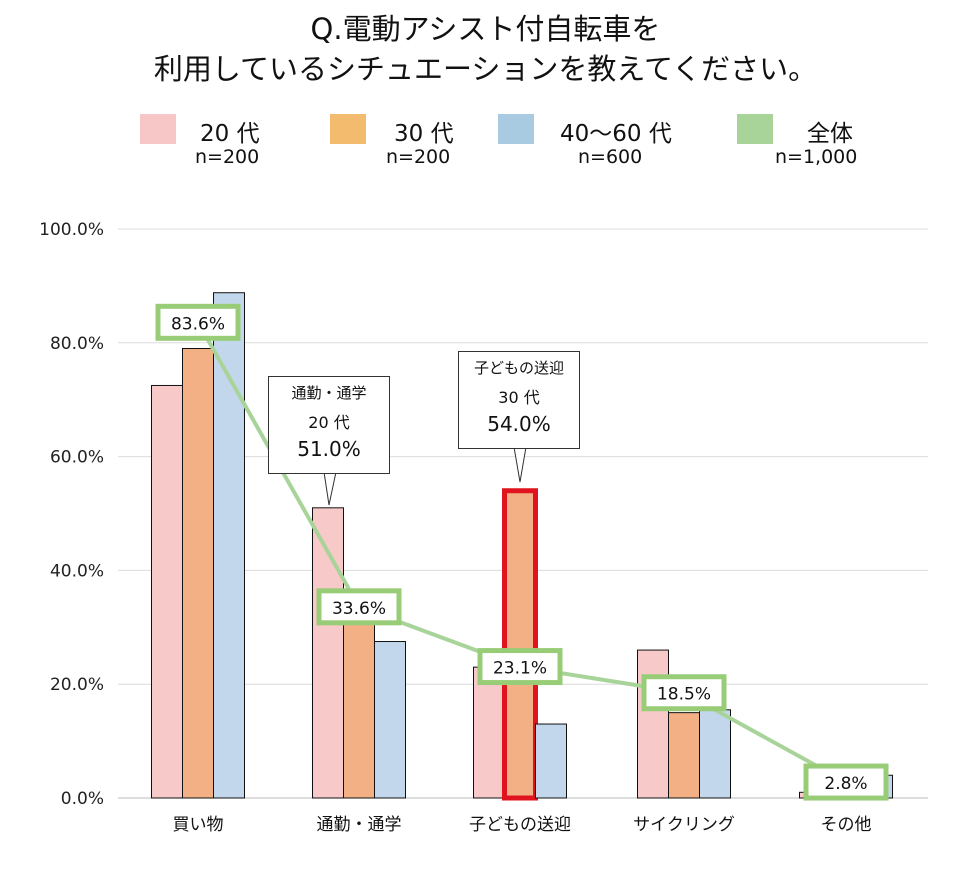 The height and width of the screenshot is (890, 971). What do you see at coordinates (77, 344) in the screenshot?
I see `y-tick-label: 80.0%` at bounding box center [77, 344].